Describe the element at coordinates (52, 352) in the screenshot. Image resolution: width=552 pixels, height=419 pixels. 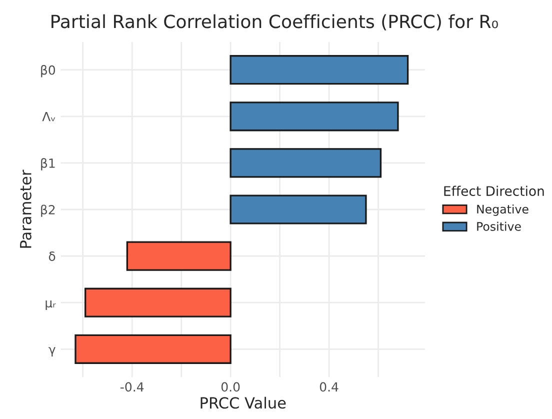
I see `y-tick-label: γ` at that location.